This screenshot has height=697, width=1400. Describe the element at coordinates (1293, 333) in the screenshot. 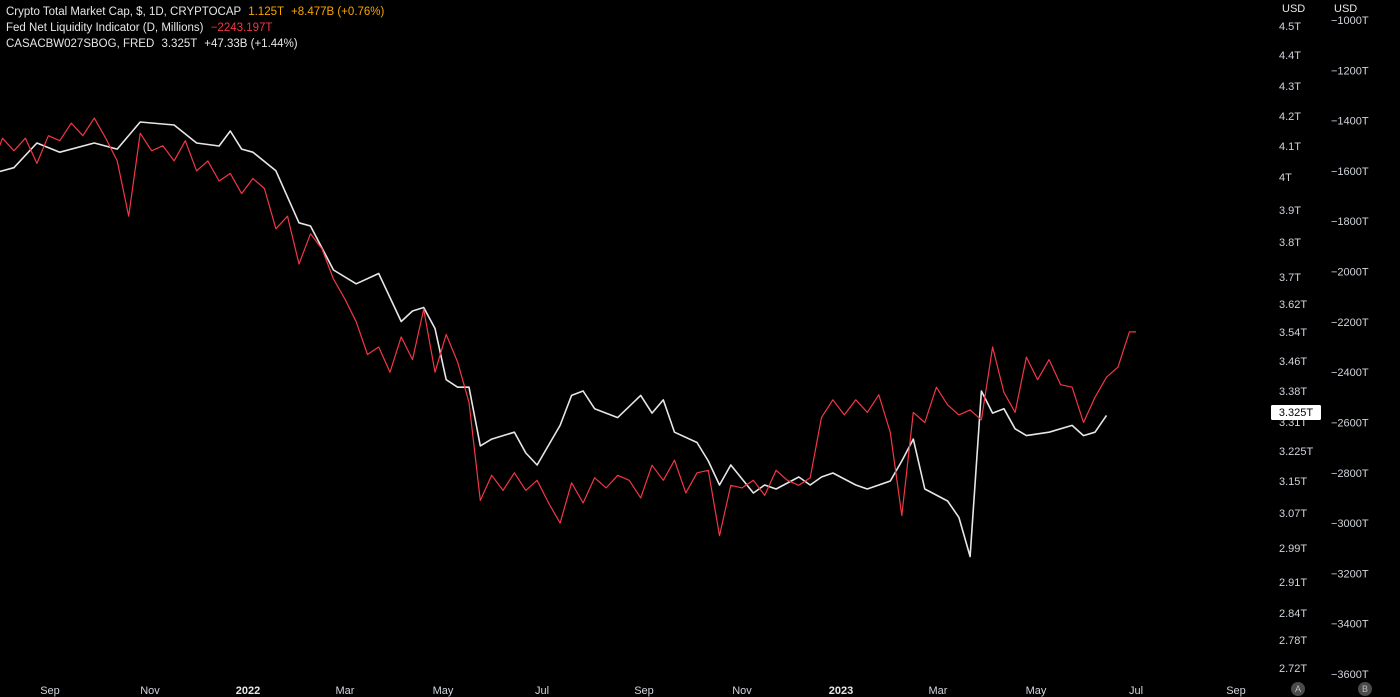

I see `left-tick-label: 3.54T` at that location.